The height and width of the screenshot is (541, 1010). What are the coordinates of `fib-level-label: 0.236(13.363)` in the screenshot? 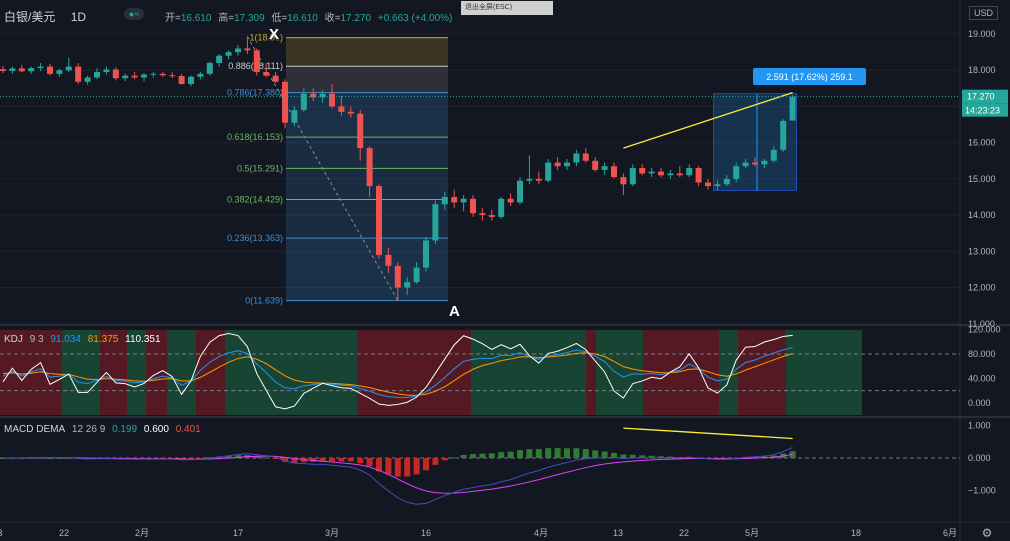 It's located at (255, 238).